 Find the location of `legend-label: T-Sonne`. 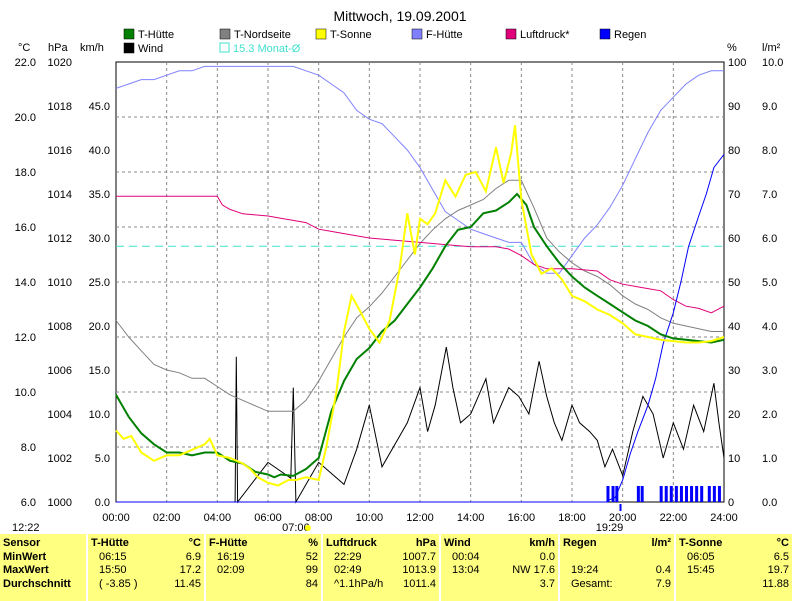

legend-label: T-Sonne is located at coordinates (351, 35).